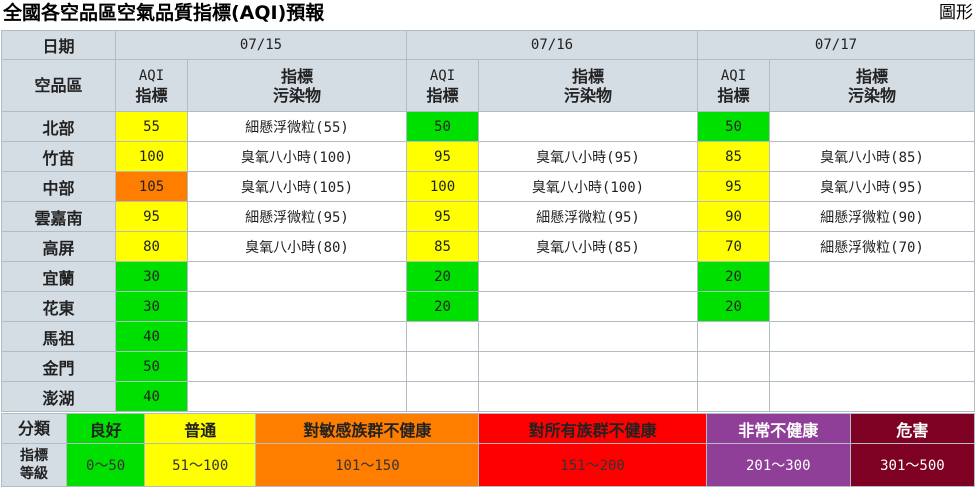 This screenshot has height=491, width=979. Describe the element at coordinates (58, 336) in the screenshot. I see `region-name: 馬祖` at that location.